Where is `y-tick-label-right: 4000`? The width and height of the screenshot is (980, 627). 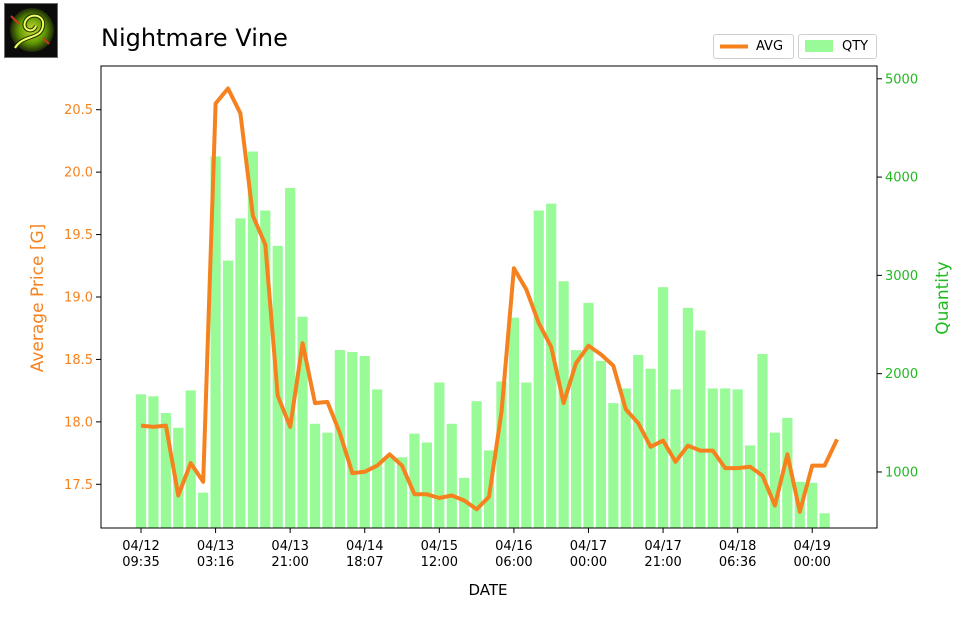 y-tick-label-right: 4000 is located at coordinates (901, 178).